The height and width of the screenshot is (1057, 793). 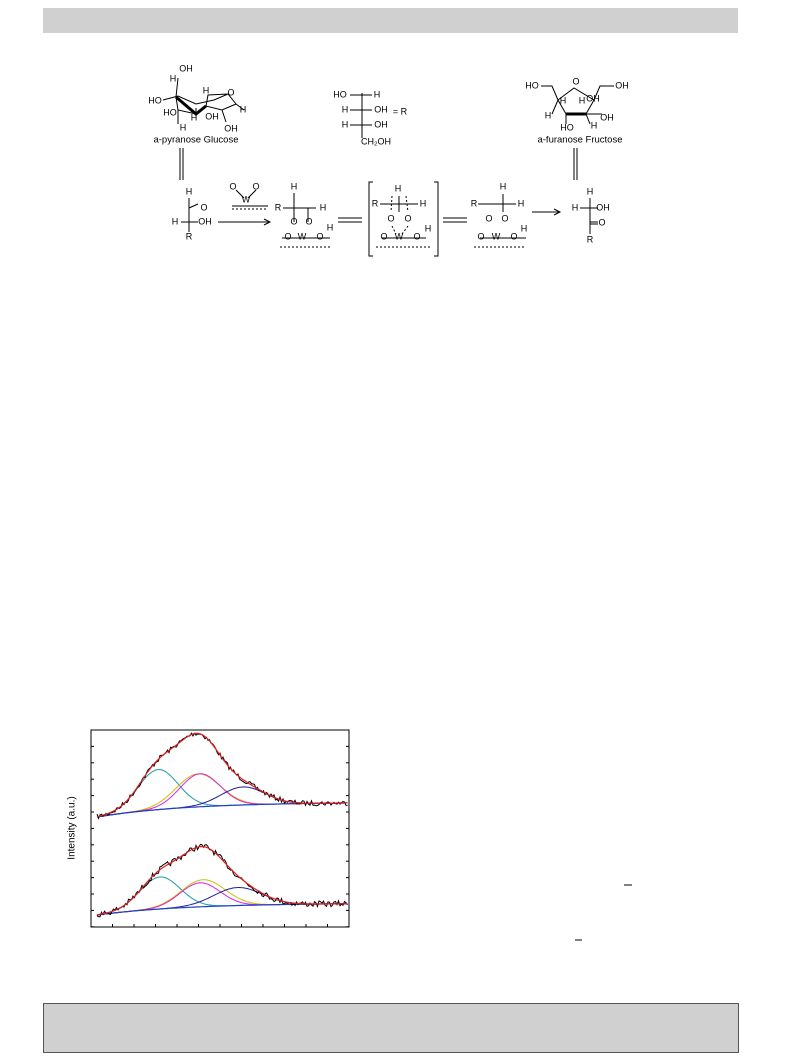 What do you see at coordinates (195, 140) in the screenshot?
I see `glucose-label: a-pyranose Glucose` at bounding box center [195, 140].